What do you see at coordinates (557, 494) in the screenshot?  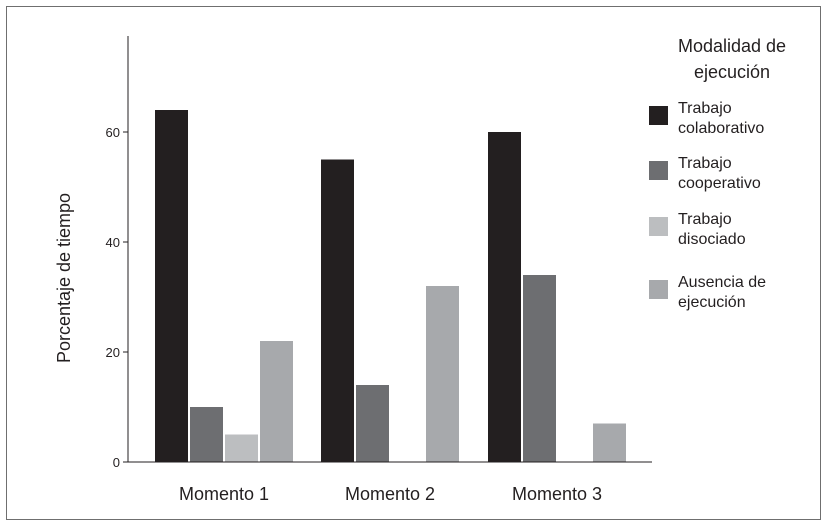 I see `x-category-label: Momento 3` at bounding box center [557, 494].